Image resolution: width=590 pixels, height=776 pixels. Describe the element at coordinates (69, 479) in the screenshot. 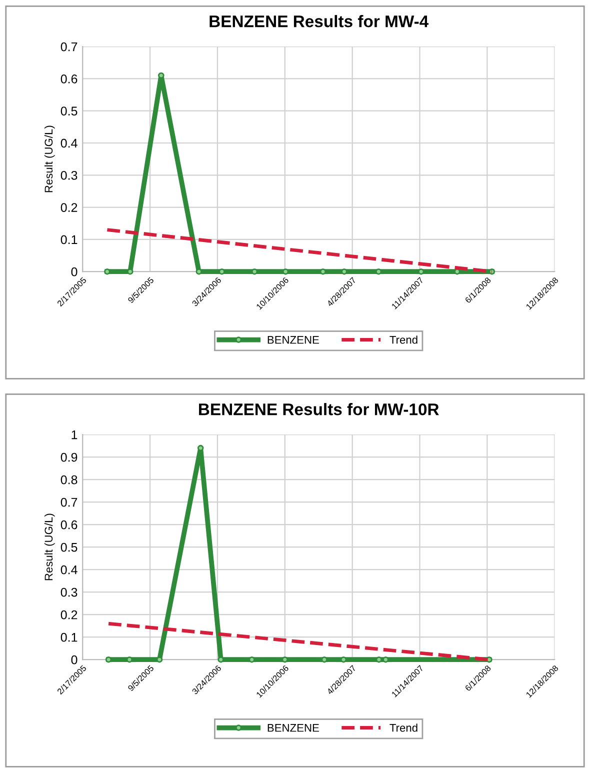

I see `y-tick-label: 0.8` at that location.